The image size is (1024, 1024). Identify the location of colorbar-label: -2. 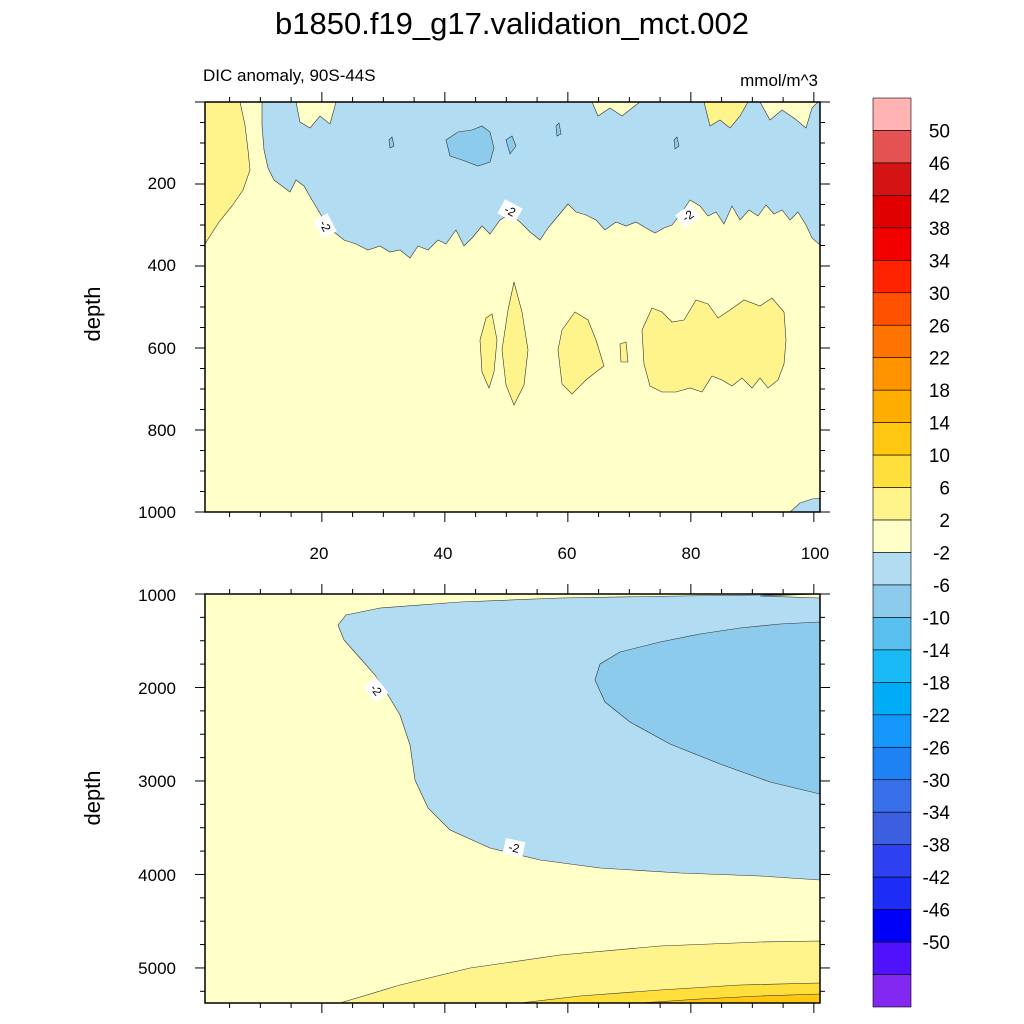
(941, 554).